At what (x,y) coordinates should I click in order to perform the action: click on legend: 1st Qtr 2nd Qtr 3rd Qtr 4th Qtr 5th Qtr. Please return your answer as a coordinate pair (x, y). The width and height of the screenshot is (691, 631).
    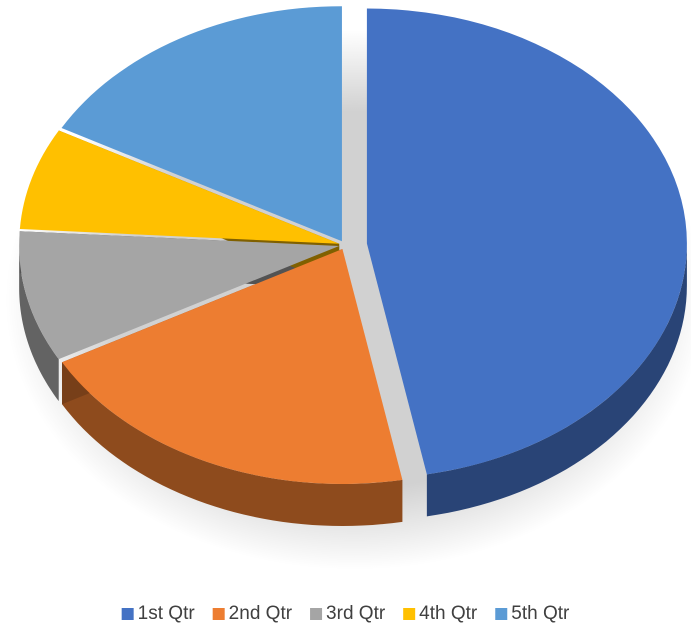
    Looking at the image, I should click on (345, 613).